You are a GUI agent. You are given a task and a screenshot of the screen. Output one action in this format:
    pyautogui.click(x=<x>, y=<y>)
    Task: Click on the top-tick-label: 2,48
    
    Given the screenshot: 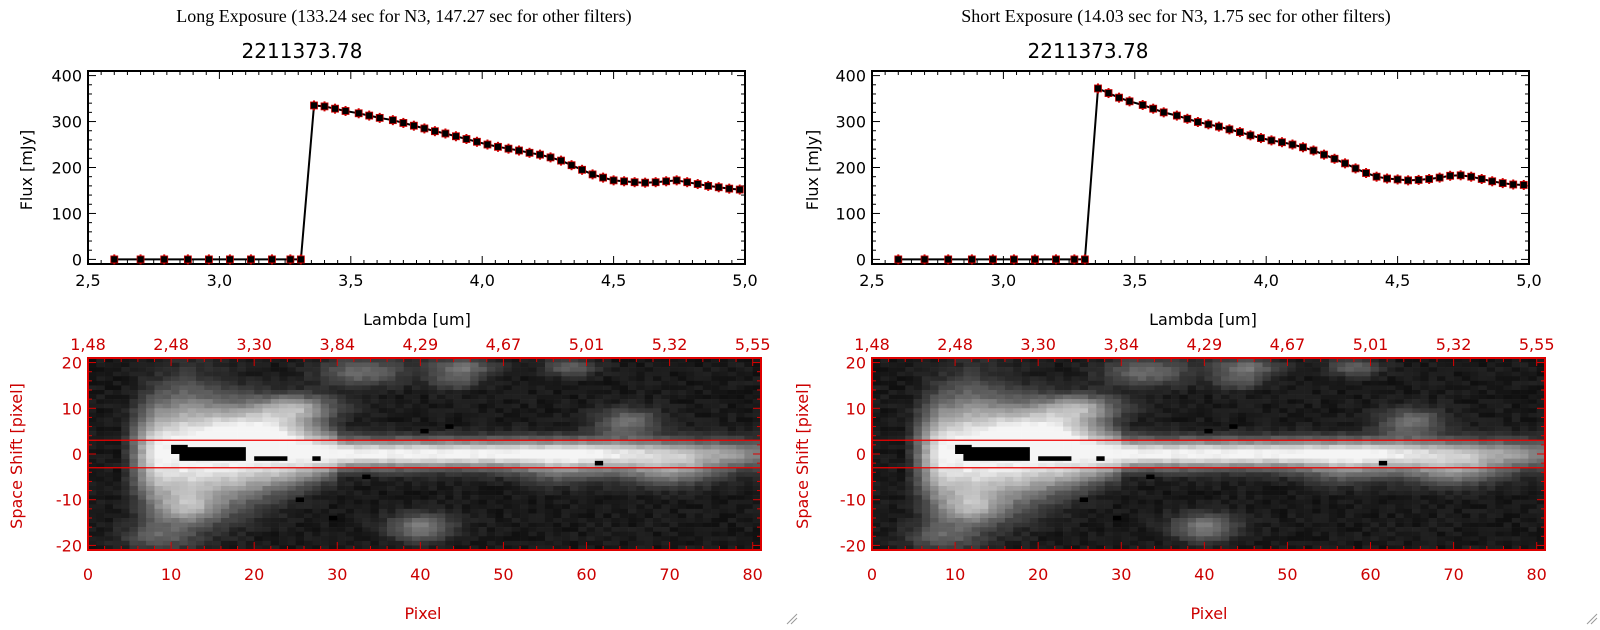 What is the action you would take?
    pyautogui.click(x=171, y=344)
    